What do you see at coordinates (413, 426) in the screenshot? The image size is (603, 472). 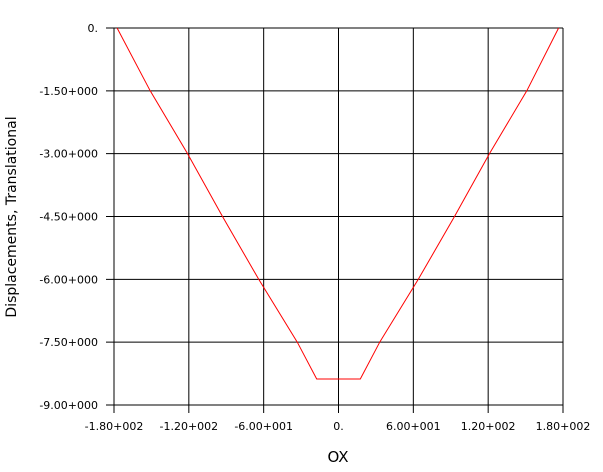 I see `x-tick-label: 6.00+001` at bounding box center [413, 426].